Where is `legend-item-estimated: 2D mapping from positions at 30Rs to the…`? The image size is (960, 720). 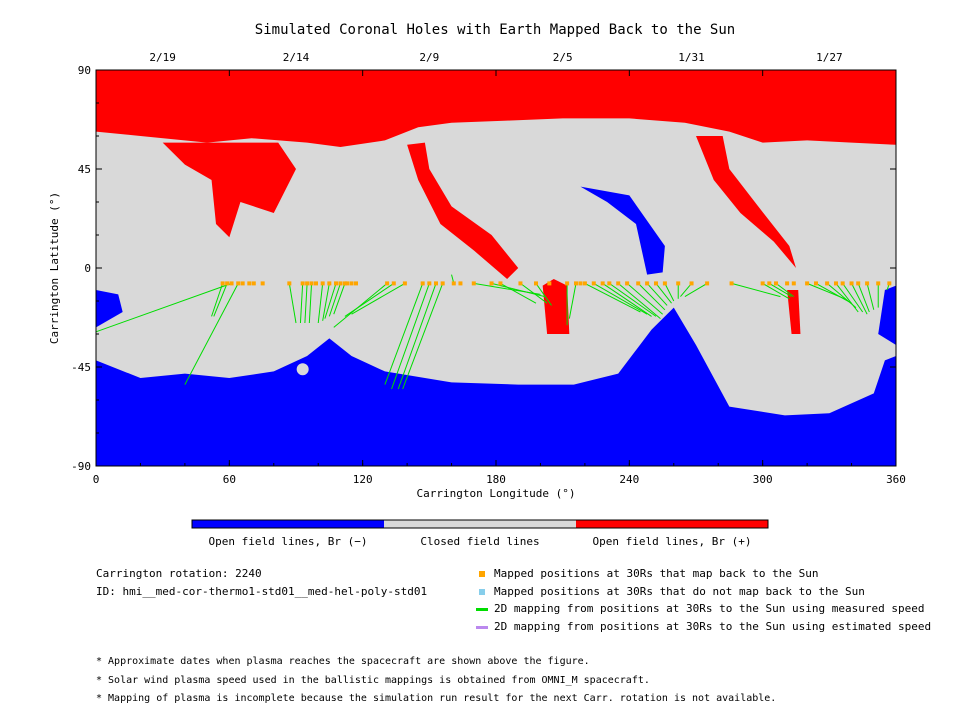 legend-item-estimated: 2D mapping from positions at 30Rs to the… is located at coordinates (703, 626).